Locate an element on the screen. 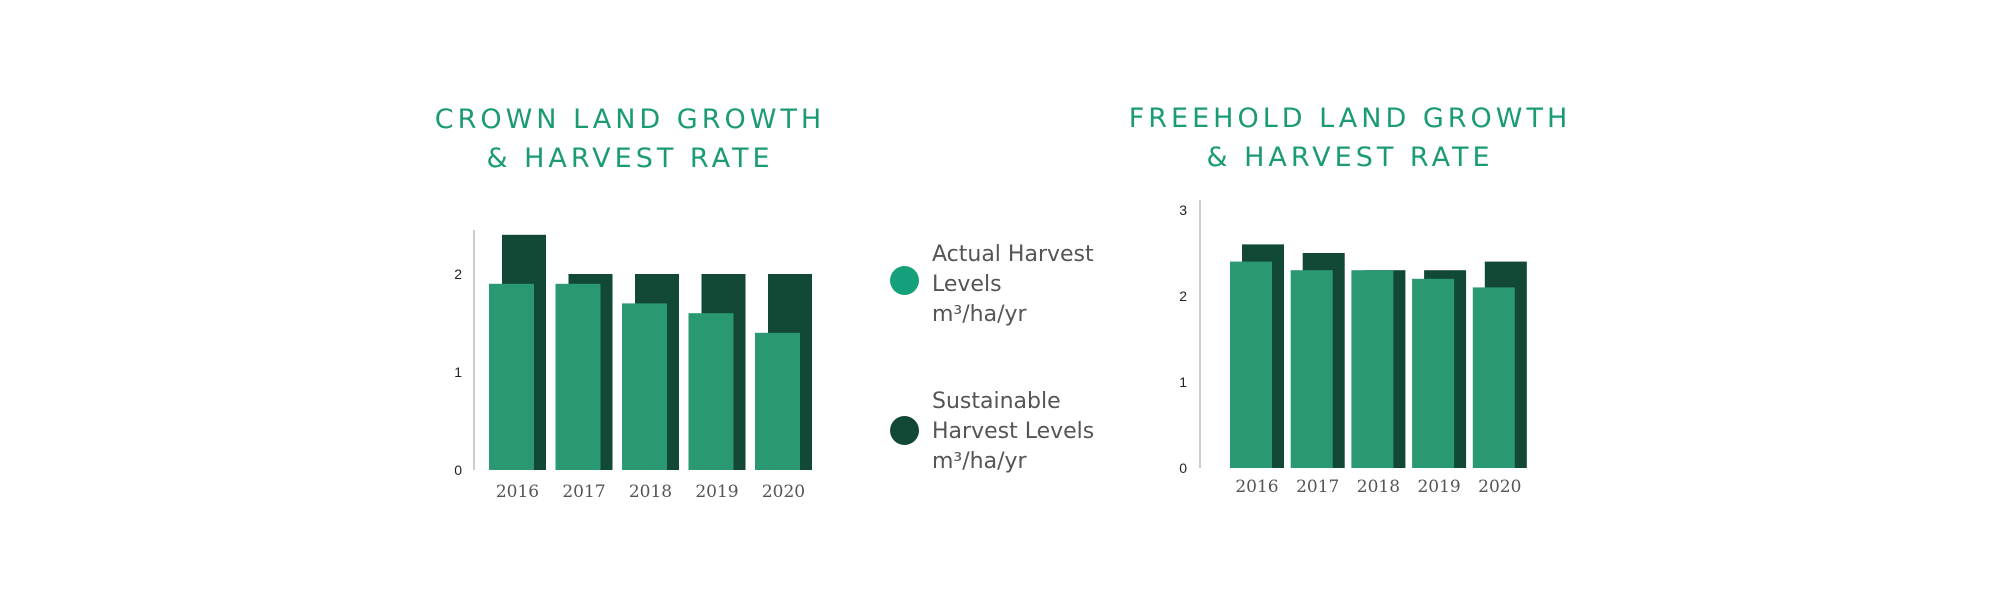 The width and height of the screenshot is (2000, 600). freehold-bar-actual-2016 is located at coordinates (1251, 364).